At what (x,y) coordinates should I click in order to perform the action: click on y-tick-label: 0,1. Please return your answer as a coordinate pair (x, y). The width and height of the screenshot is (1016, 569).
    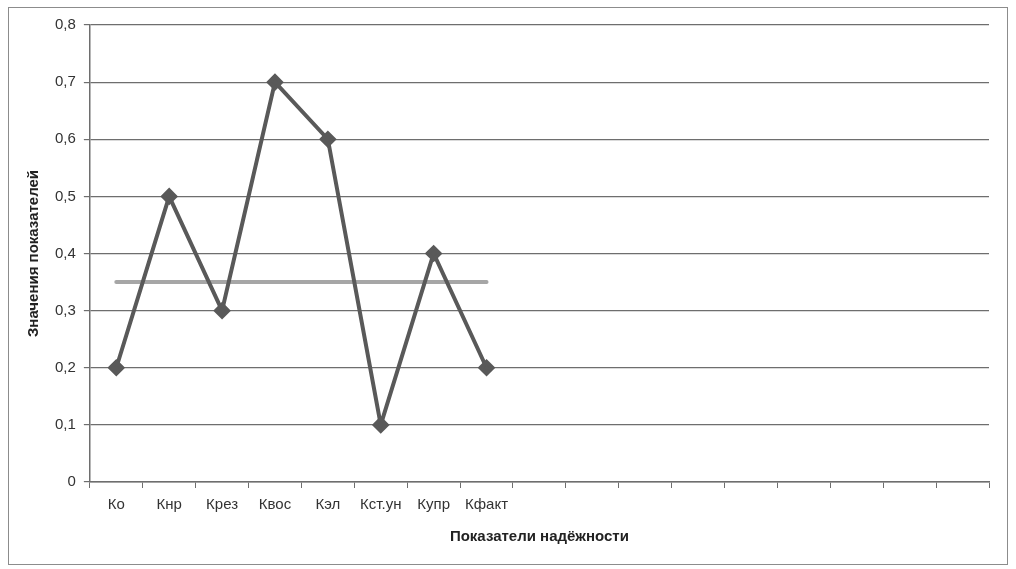
    Looking at the image, I should click on (65, 424).